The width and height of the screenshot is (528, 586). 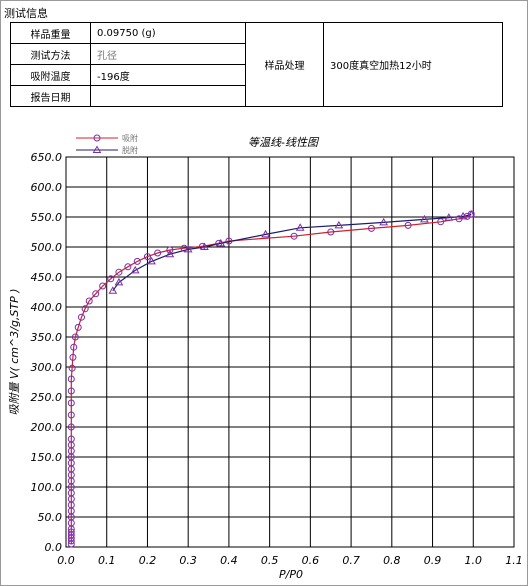 I want to click on info-row-date: 报告日期, so click(x=256, y=96).